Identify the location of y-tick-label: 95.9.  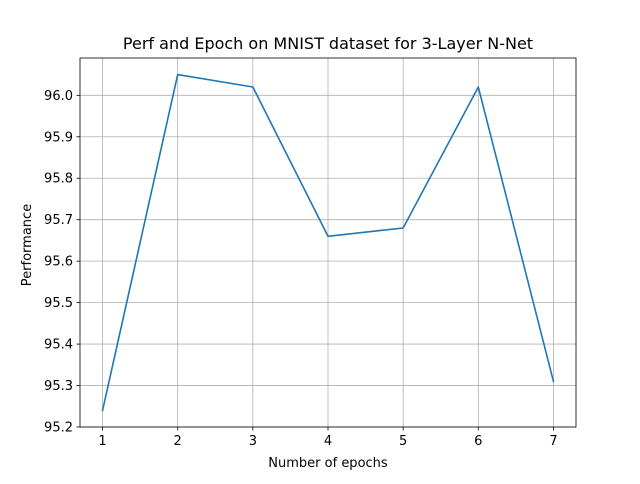
(58, 137).